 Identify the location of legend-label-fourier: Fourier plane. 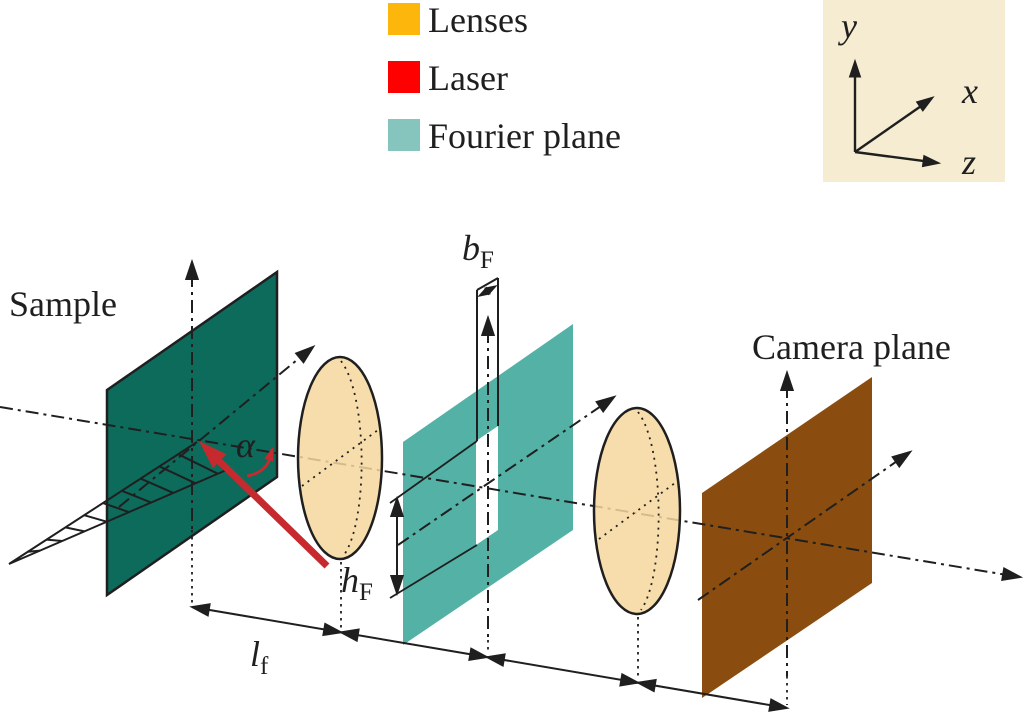
(524, 136).